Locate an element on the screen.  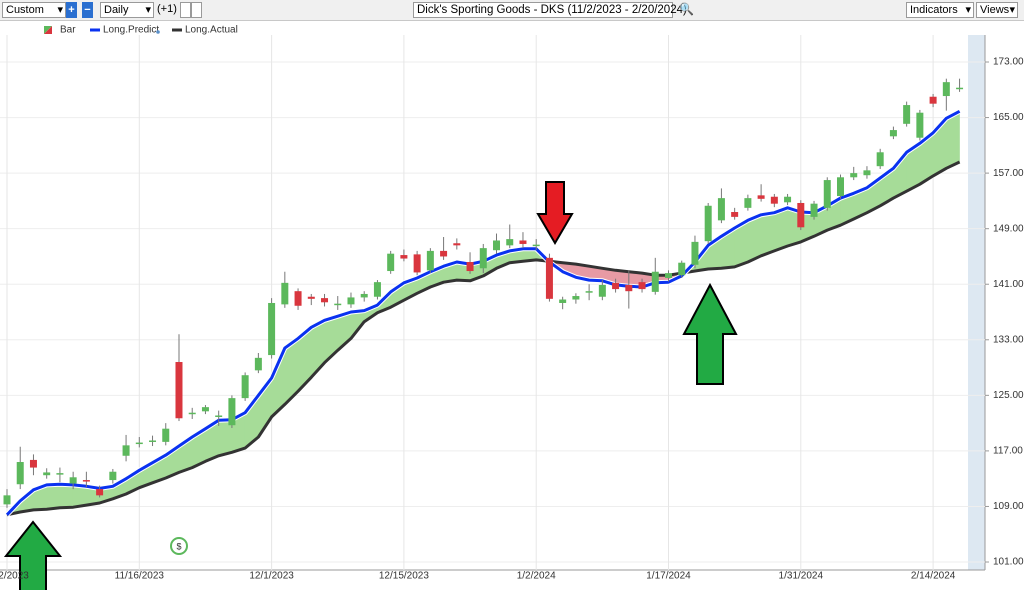
offset-down is located at coordinates (196, 10).